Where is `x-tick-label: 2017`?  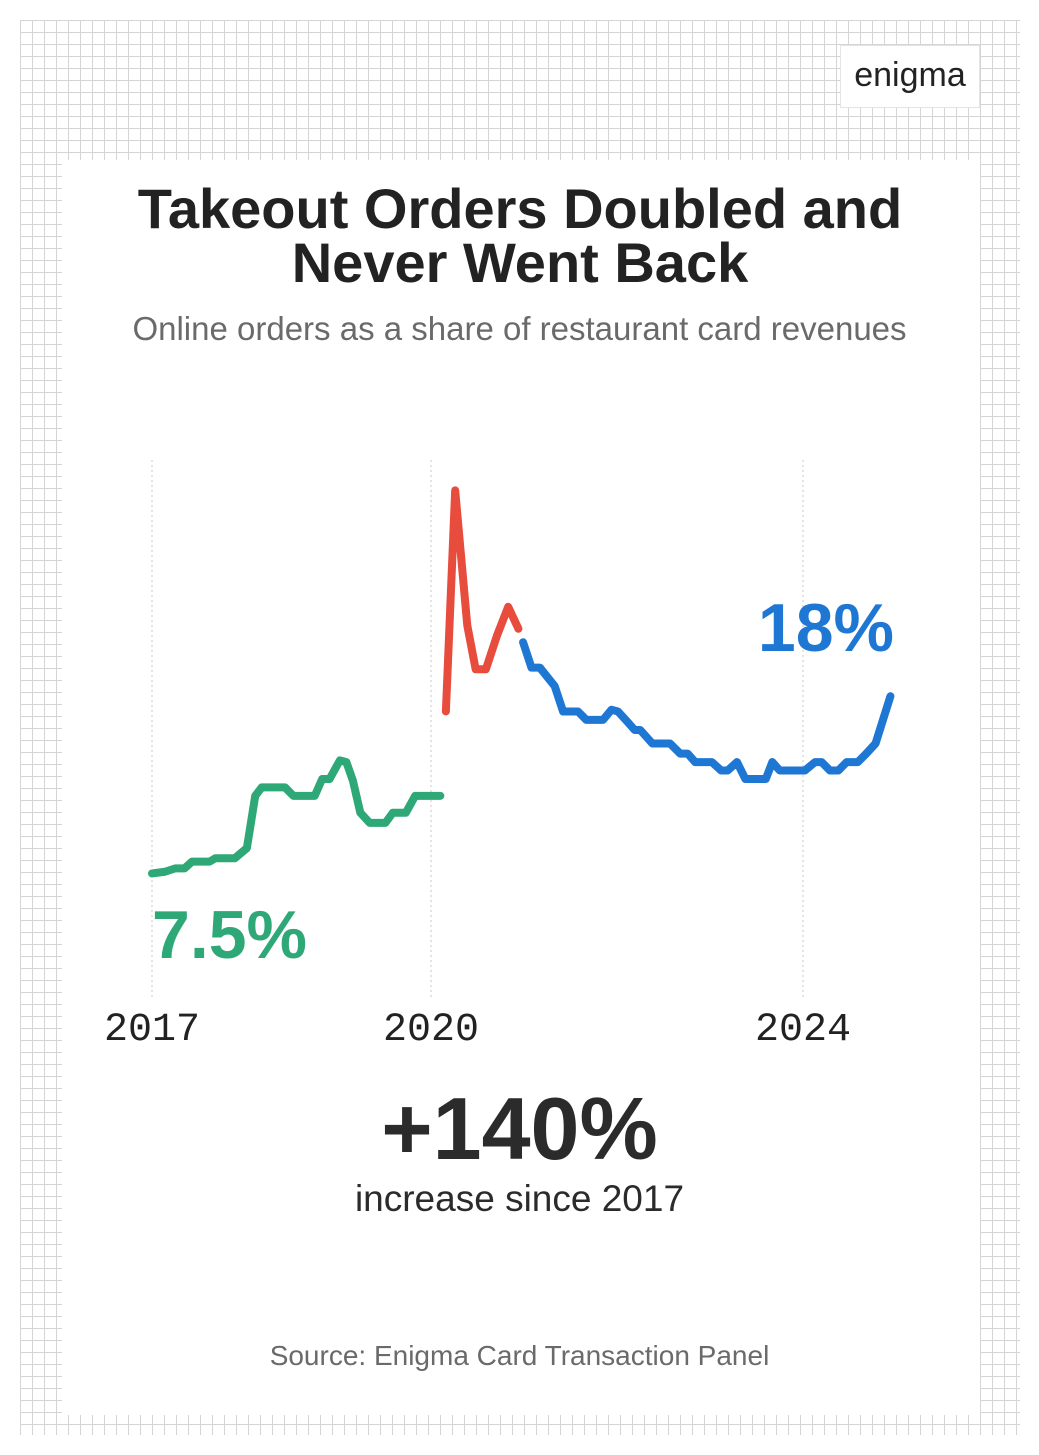 x-tick-label: 2017 is located at coordinates (152, 1030).